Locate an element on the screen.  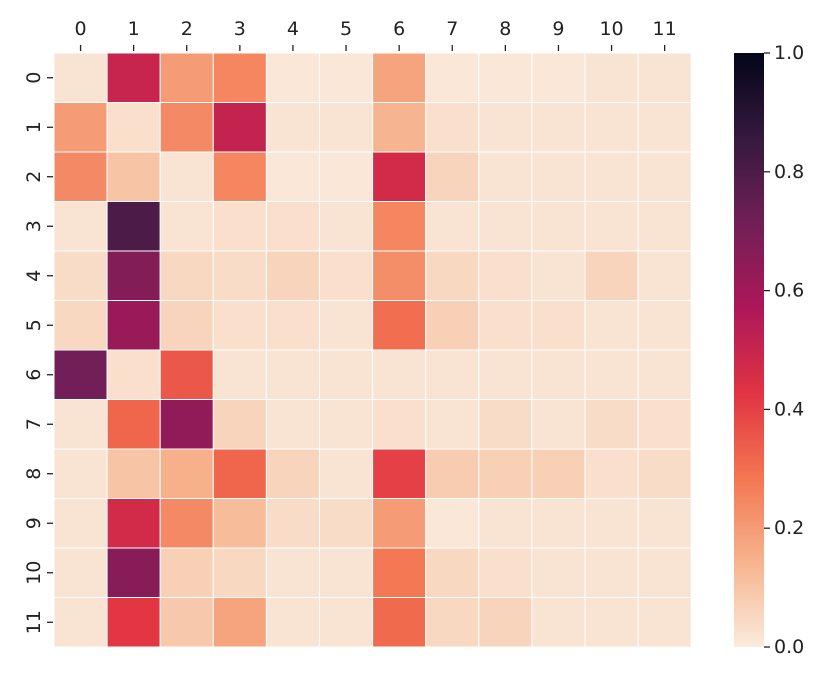
heatmap-cell-r4-c2 is located at coordinates (186, 275).